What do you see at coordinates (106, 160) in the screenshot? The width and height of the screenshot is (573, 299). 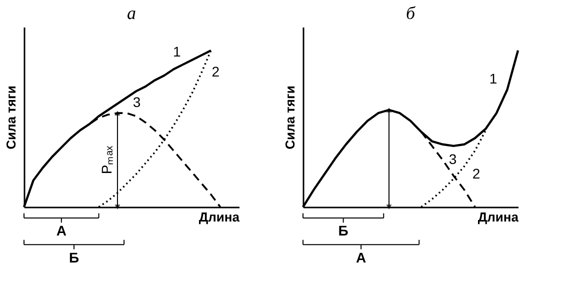 I see `annotation: Pₘₐₓ` at bounding box center [106, 160].